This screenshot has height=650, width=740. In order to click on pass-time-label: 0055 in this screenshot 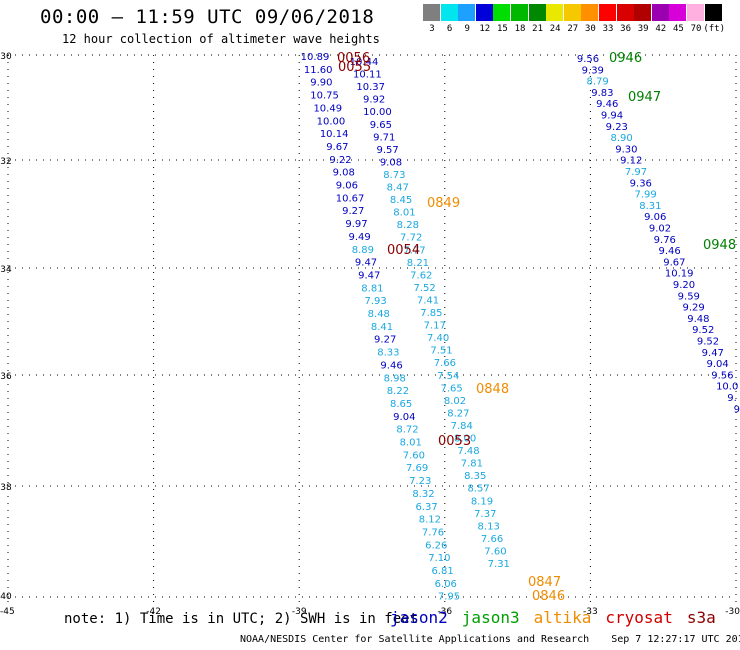, I will do `click(354, 67)`.